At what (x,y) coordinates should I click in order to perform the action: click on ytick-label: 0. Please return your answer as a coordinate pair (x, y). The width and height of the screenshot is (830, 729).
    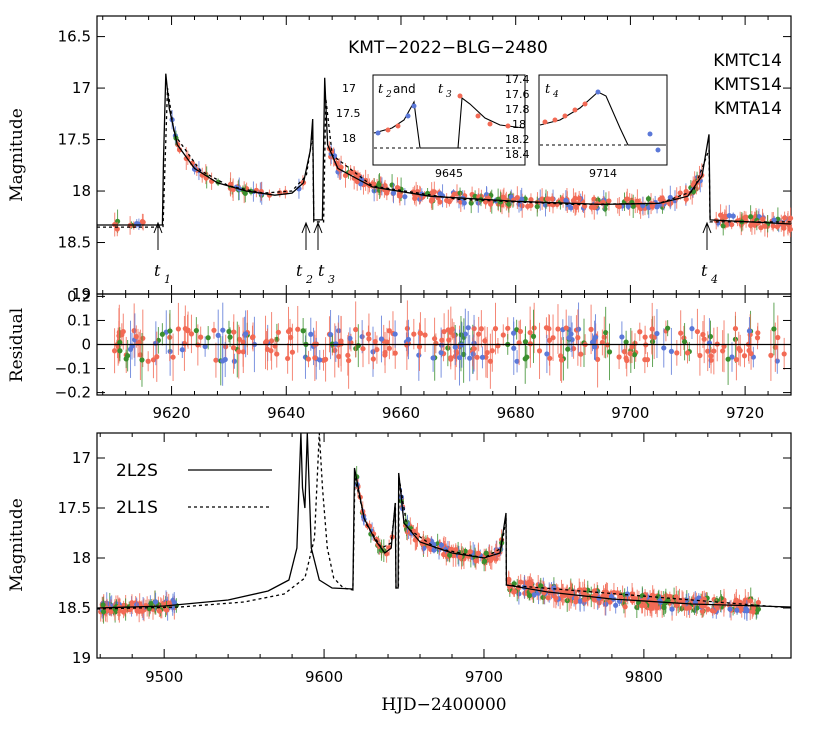
    Looking at the image, I should click on (86, 345).